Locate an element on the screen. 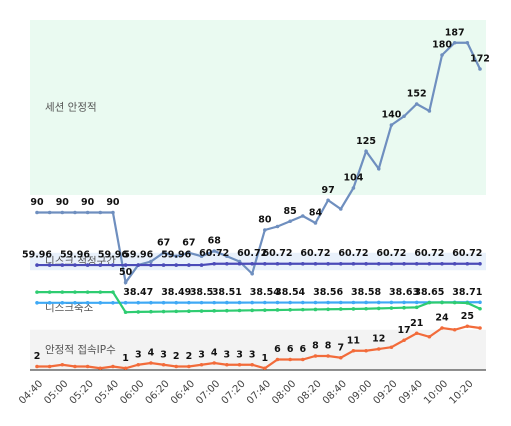  value-label: 38.71 is located at coordinates (467, 292).